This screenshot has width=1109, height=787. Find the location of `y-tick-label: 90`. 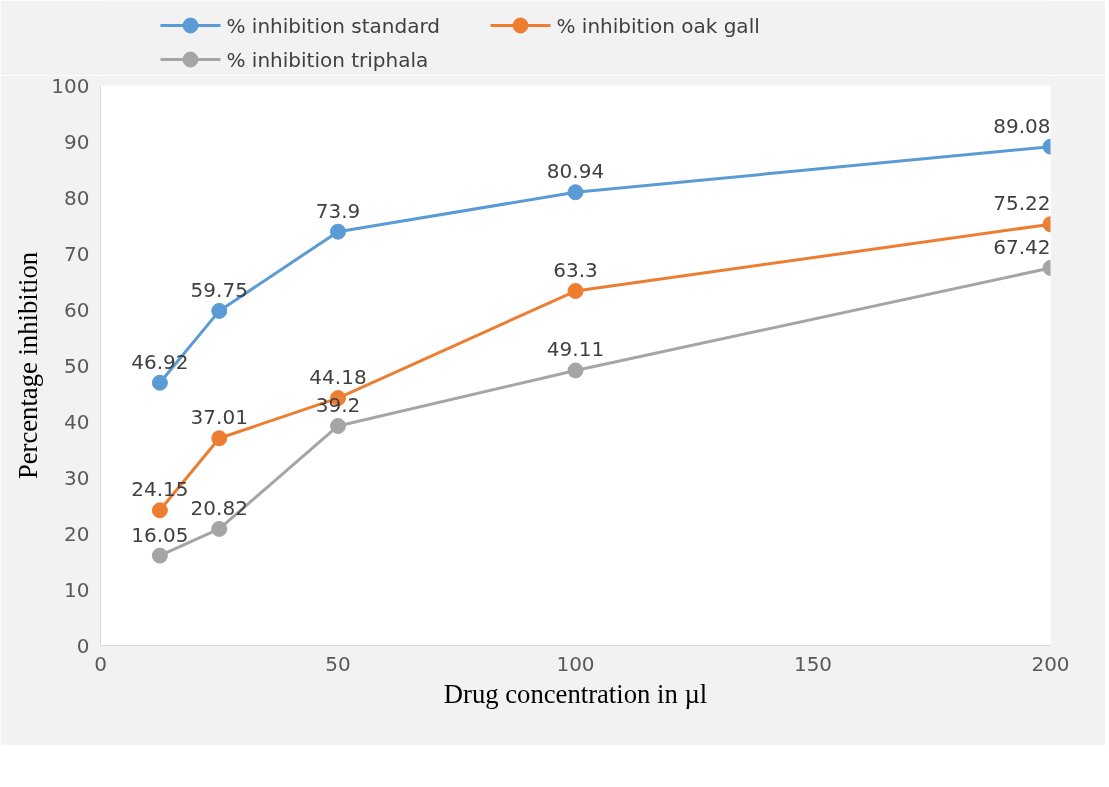

y-tick-label: 90 is located at coordinates (77, 141).